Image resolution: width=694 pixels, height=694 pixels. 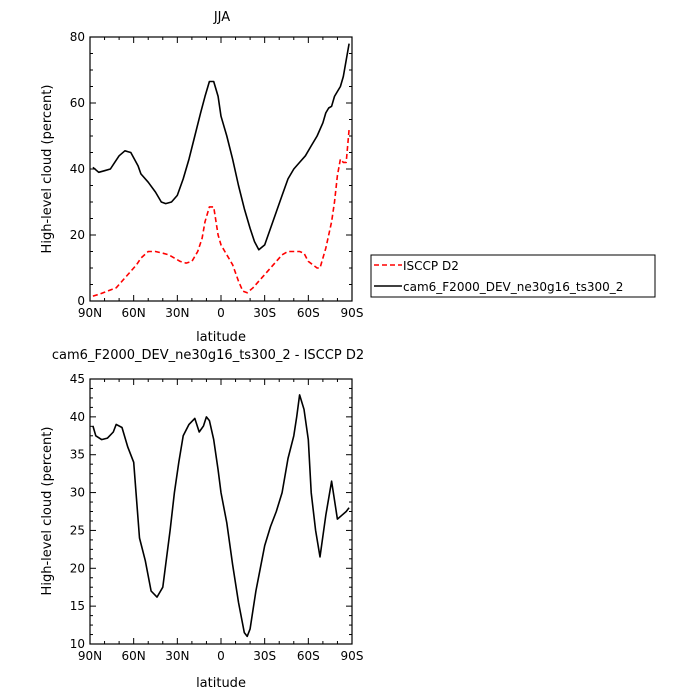 I want to click on top-x-tick-label: 30N, so click(x=177, y=313).